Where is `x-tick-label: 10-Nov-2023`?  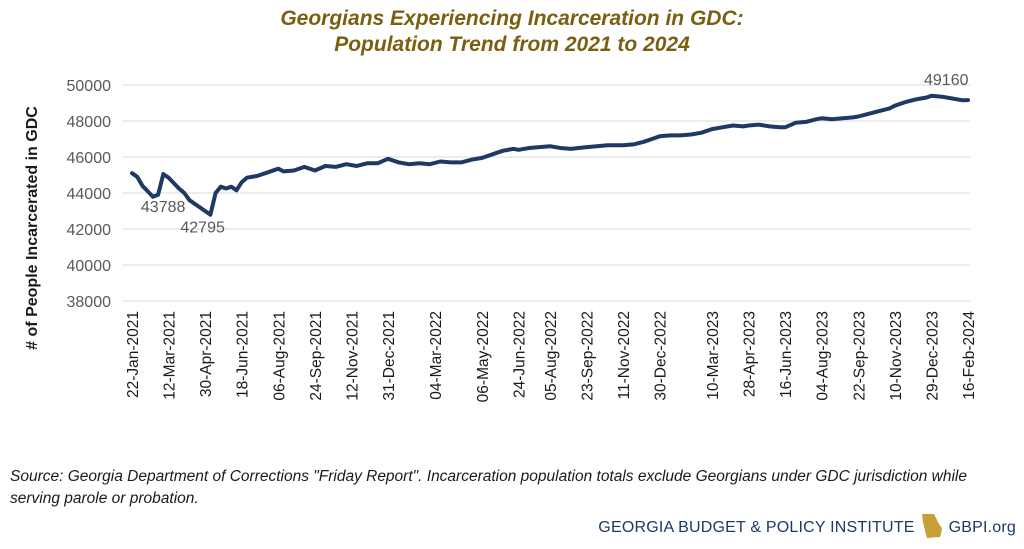
x-tick-label: 10-Nov-2023 is located at coordinates (896, 356).